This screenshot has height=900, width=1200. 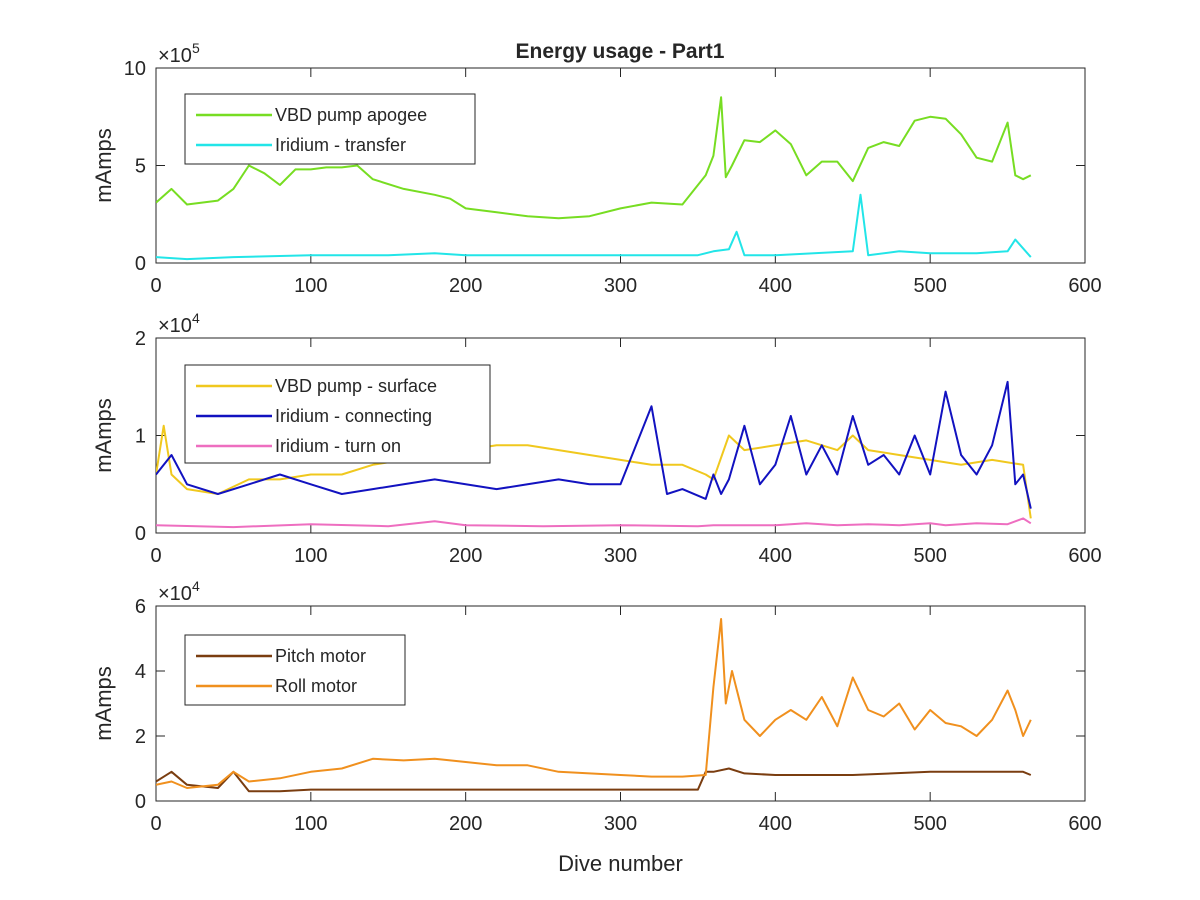 I want to click on legend-label: VBD pump - surface, so click(x=356, y=386).